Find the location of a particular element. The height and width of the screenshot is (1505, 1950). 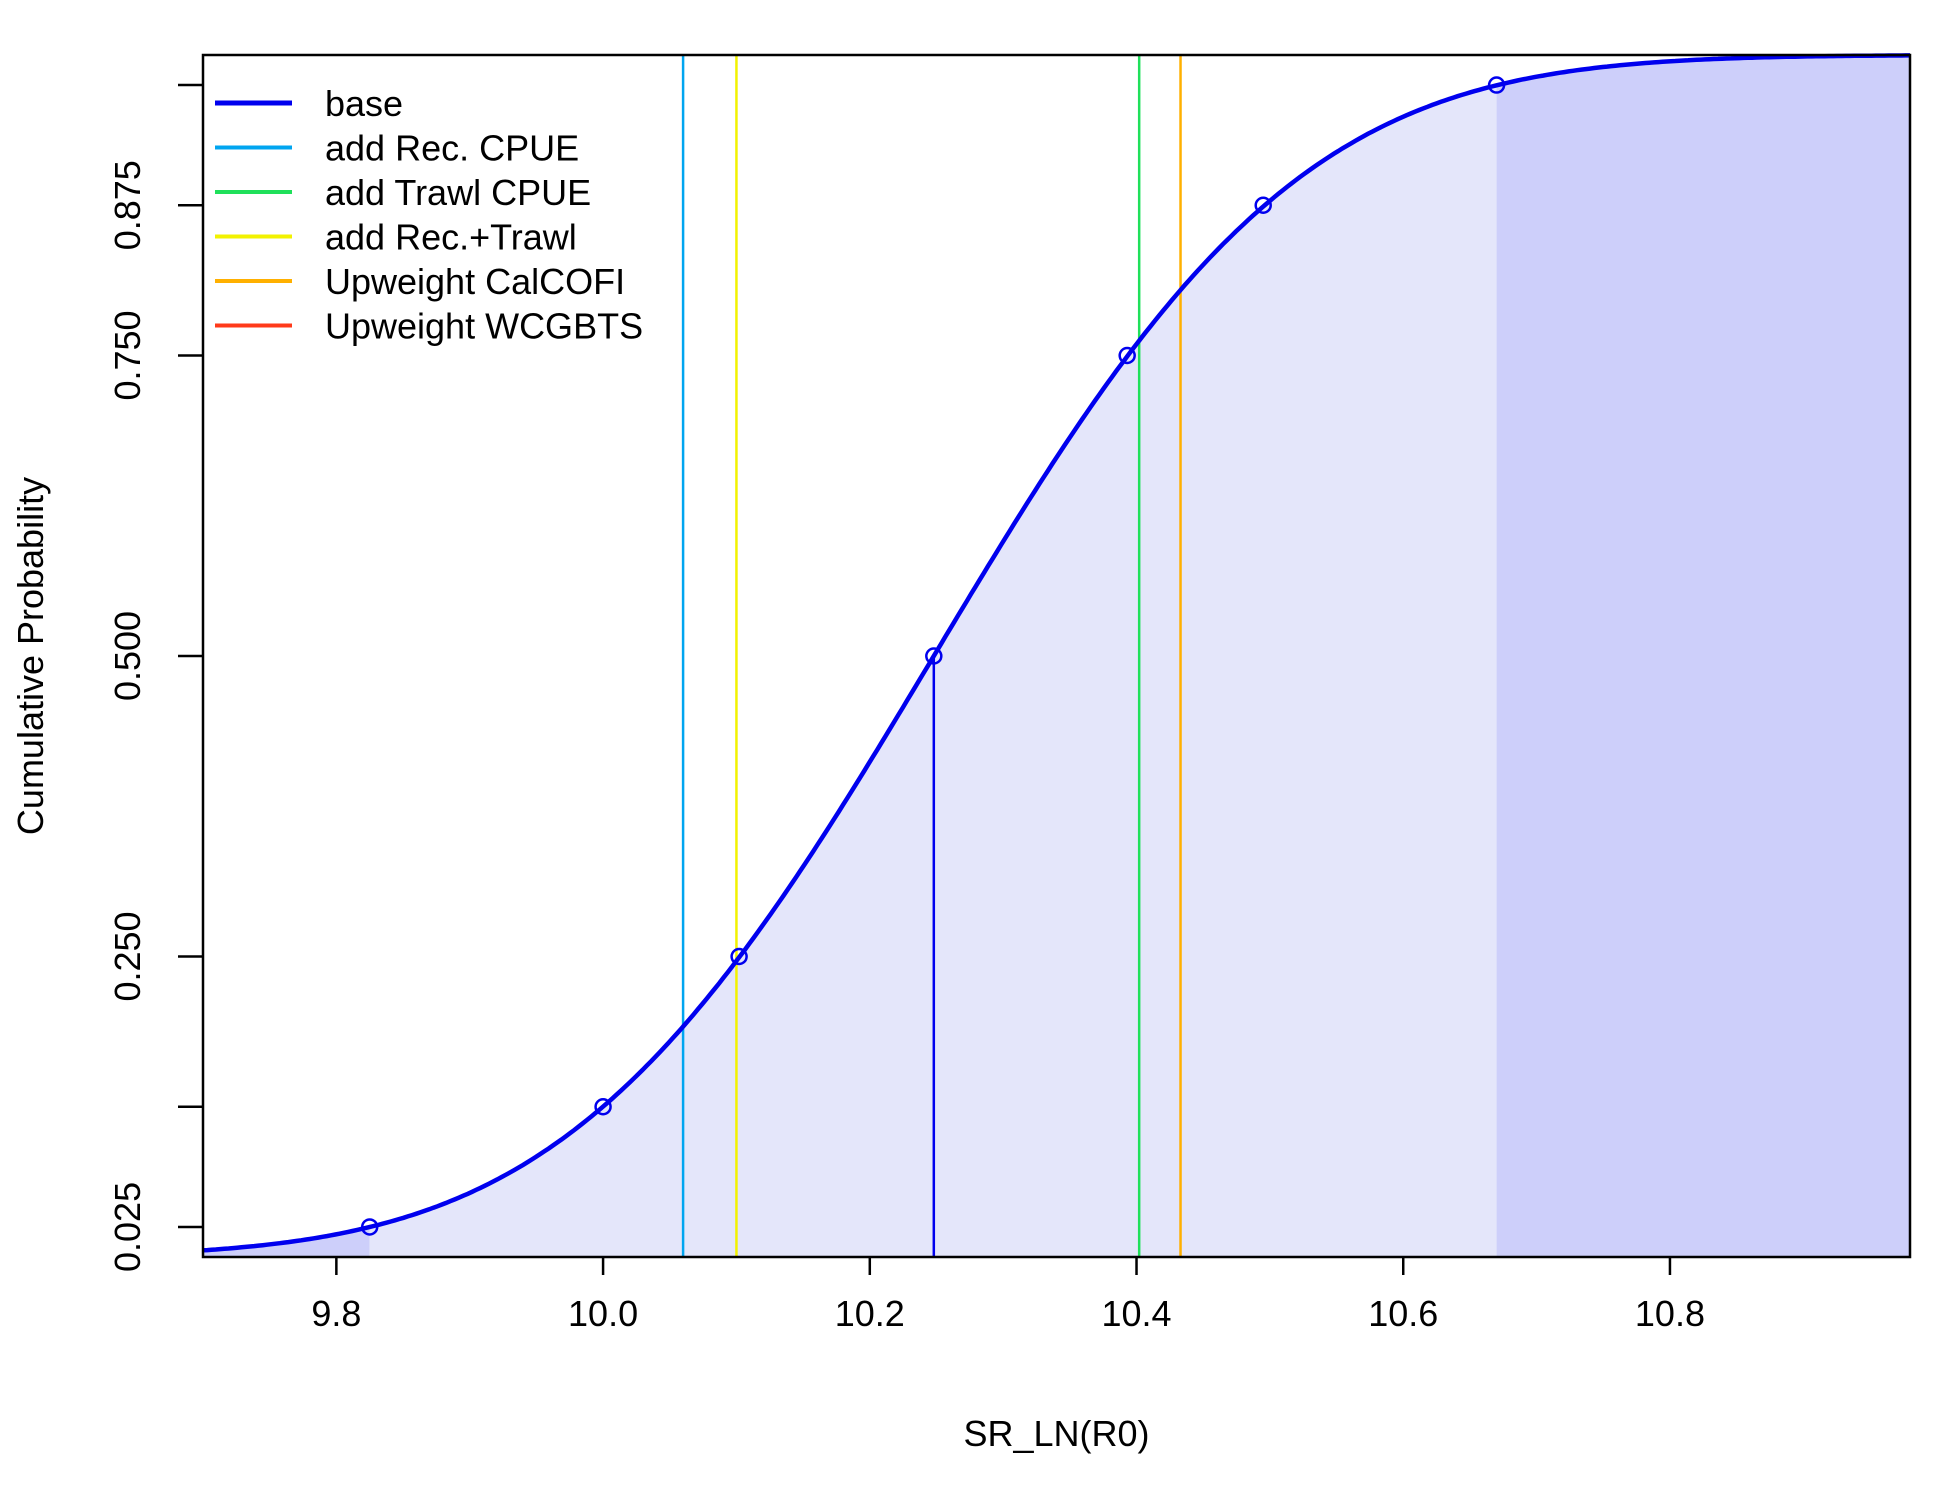

x-tick-label: 9.8 is located at coordinates (336, 1313).